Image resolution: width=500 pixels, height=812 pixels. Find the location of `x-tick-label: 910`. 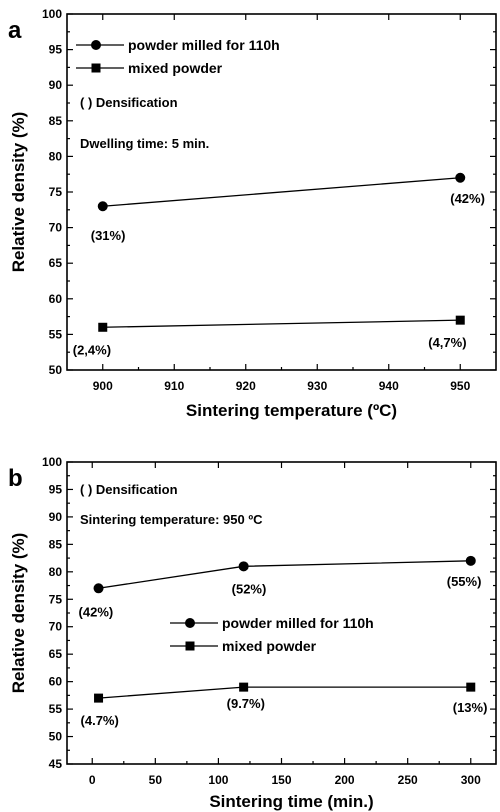

x-tick-label: 910 is located at coordinates (174, 386).